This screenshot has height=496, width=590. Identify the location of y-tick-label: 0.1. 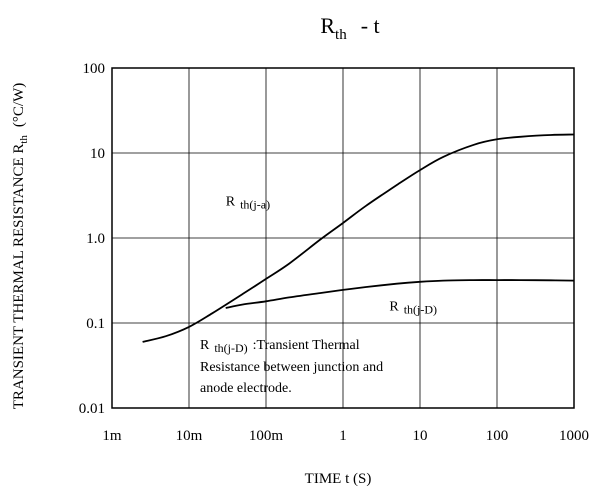
(95, 324).